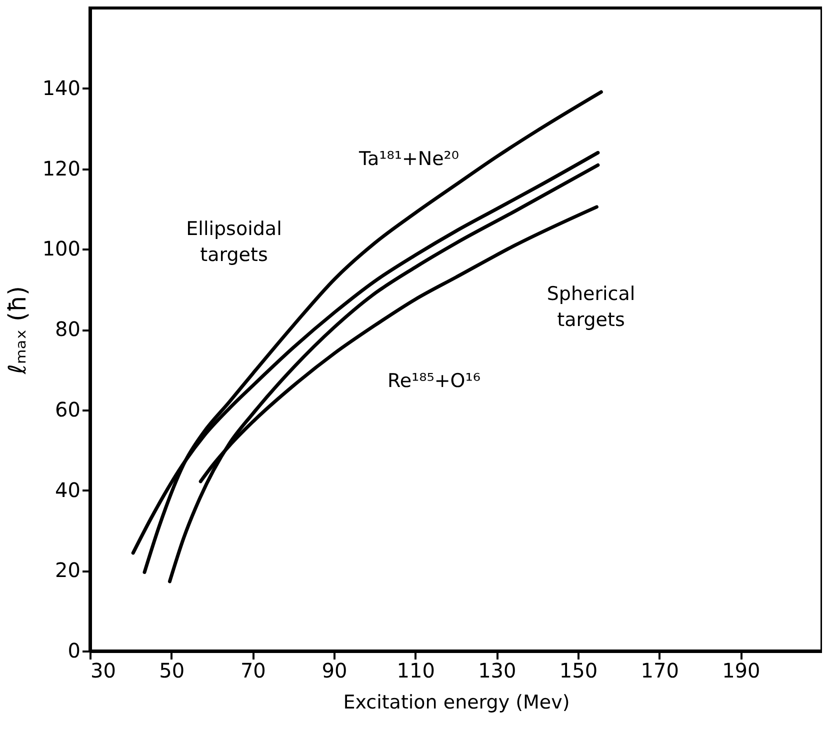 The height and width of the screenshot is (732, 835). Describe the element at coordinates (172, 670) in the screenshot. I see `x-tick-label: 50` at that location.